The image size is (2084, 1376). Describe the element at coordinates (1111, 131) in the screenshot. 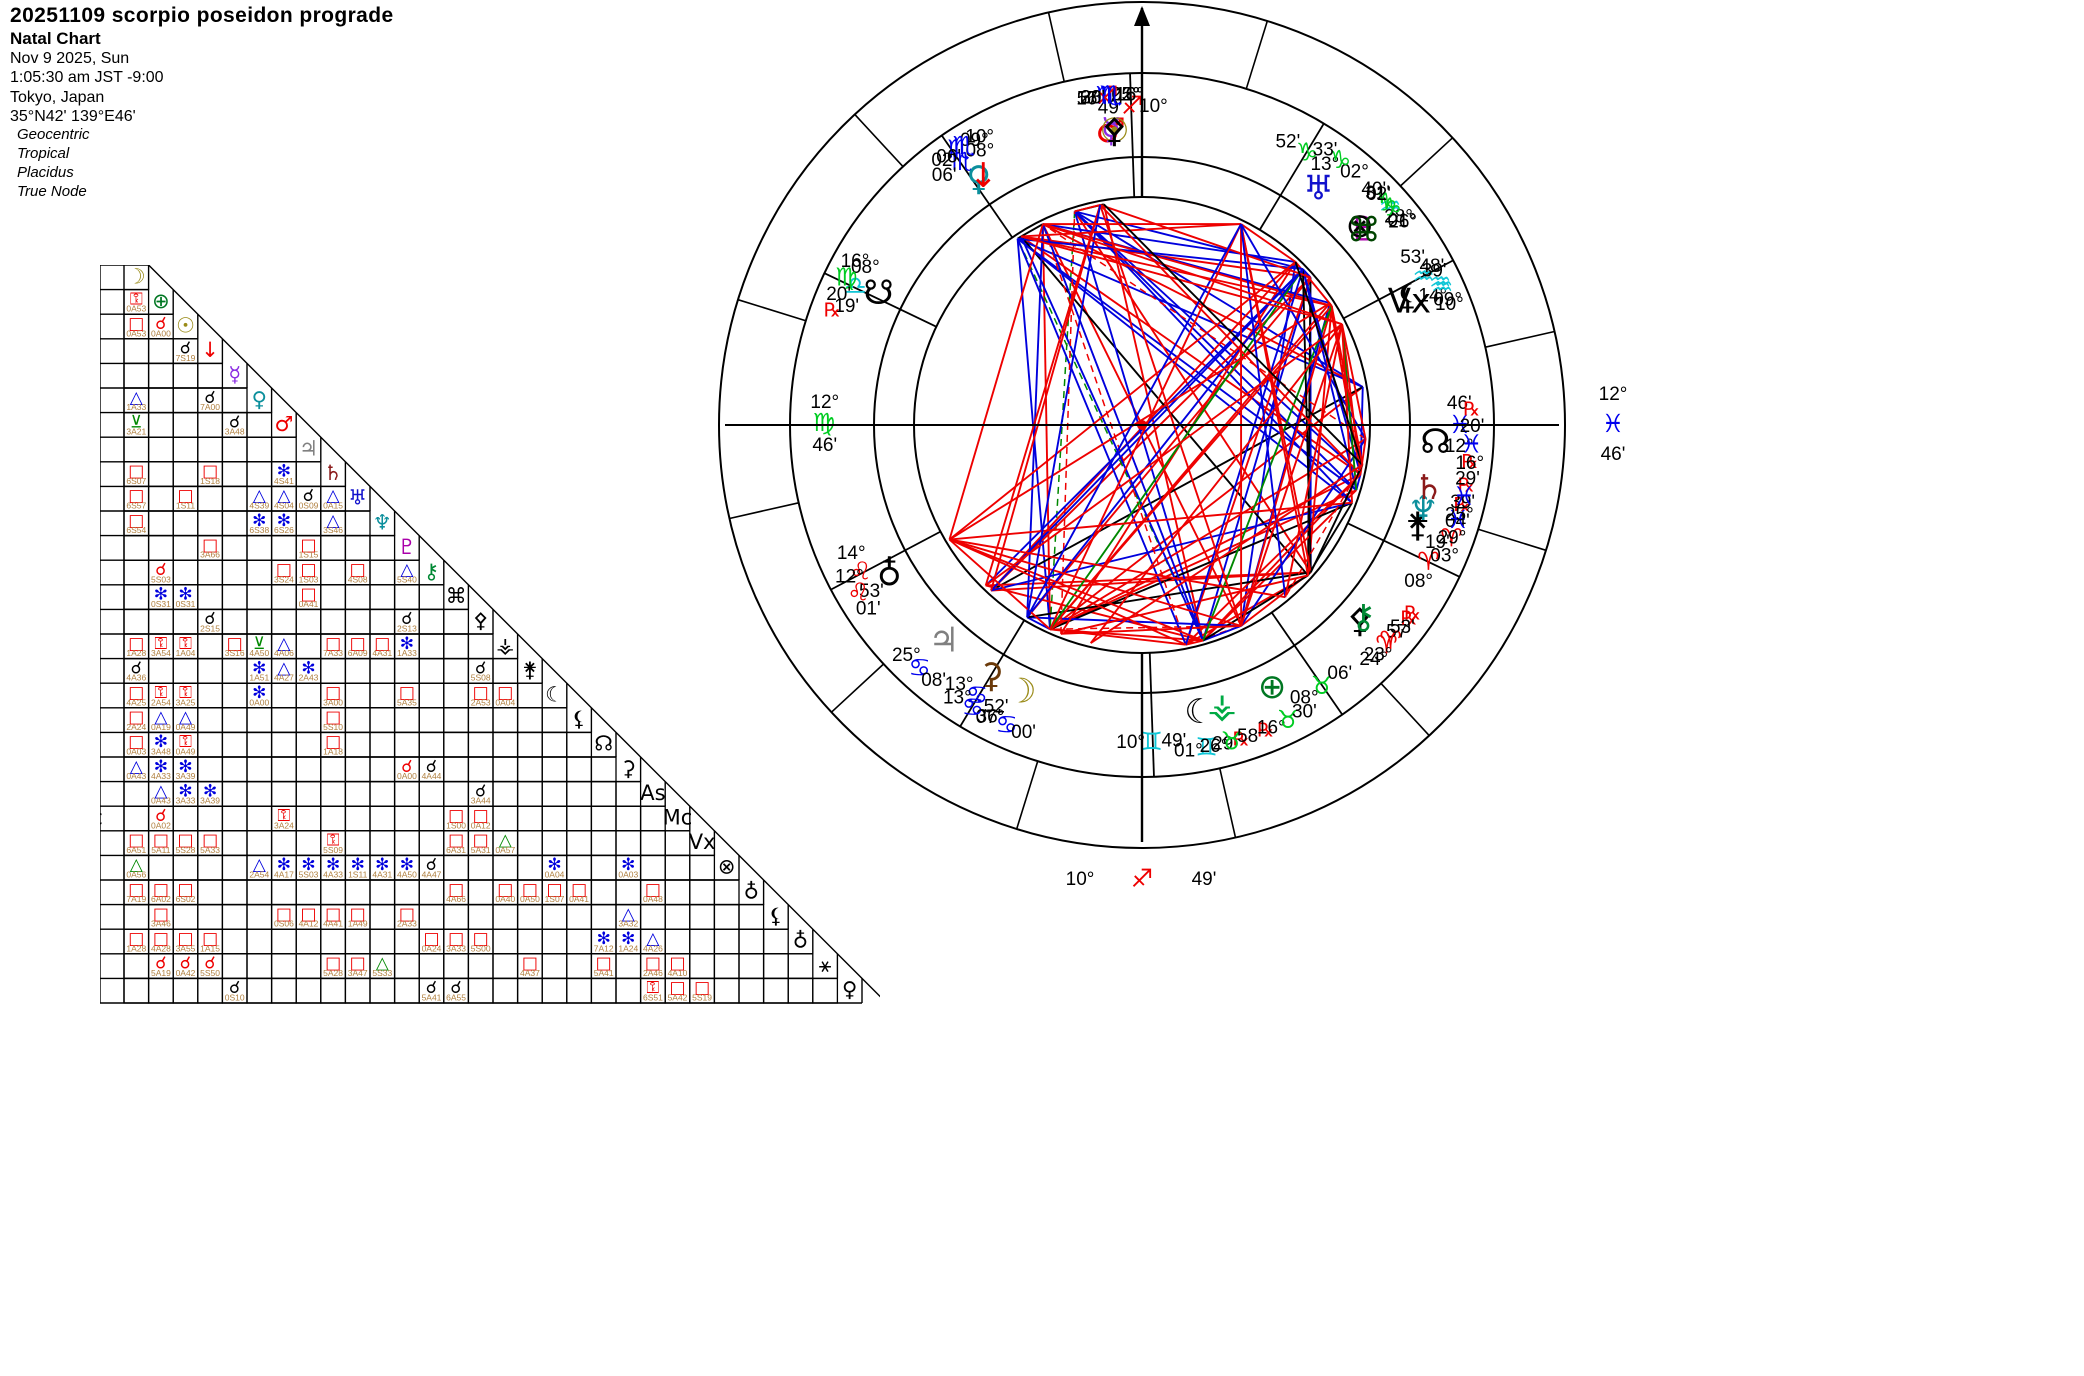

I see `planet-mercury: ☿` at that location.